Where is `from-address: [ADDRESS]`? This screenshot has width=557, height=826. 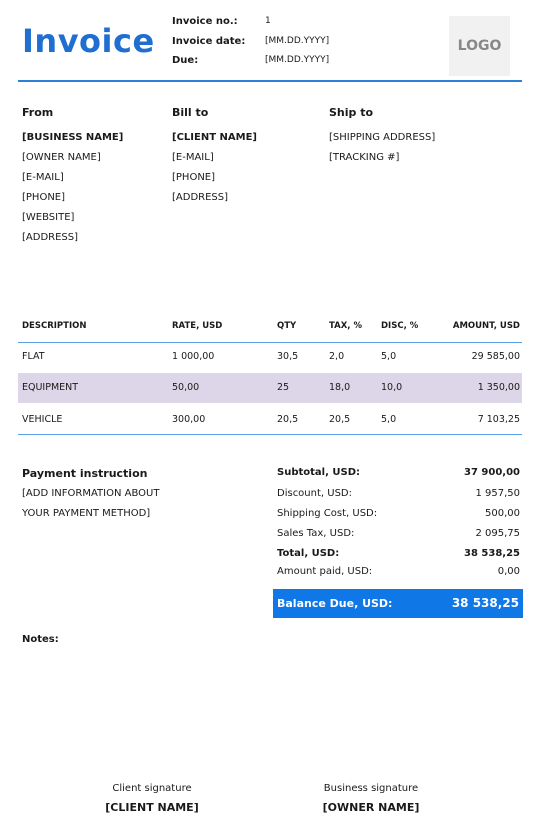
from-address: [ADDRESS] is located at coordinates (50, 237).